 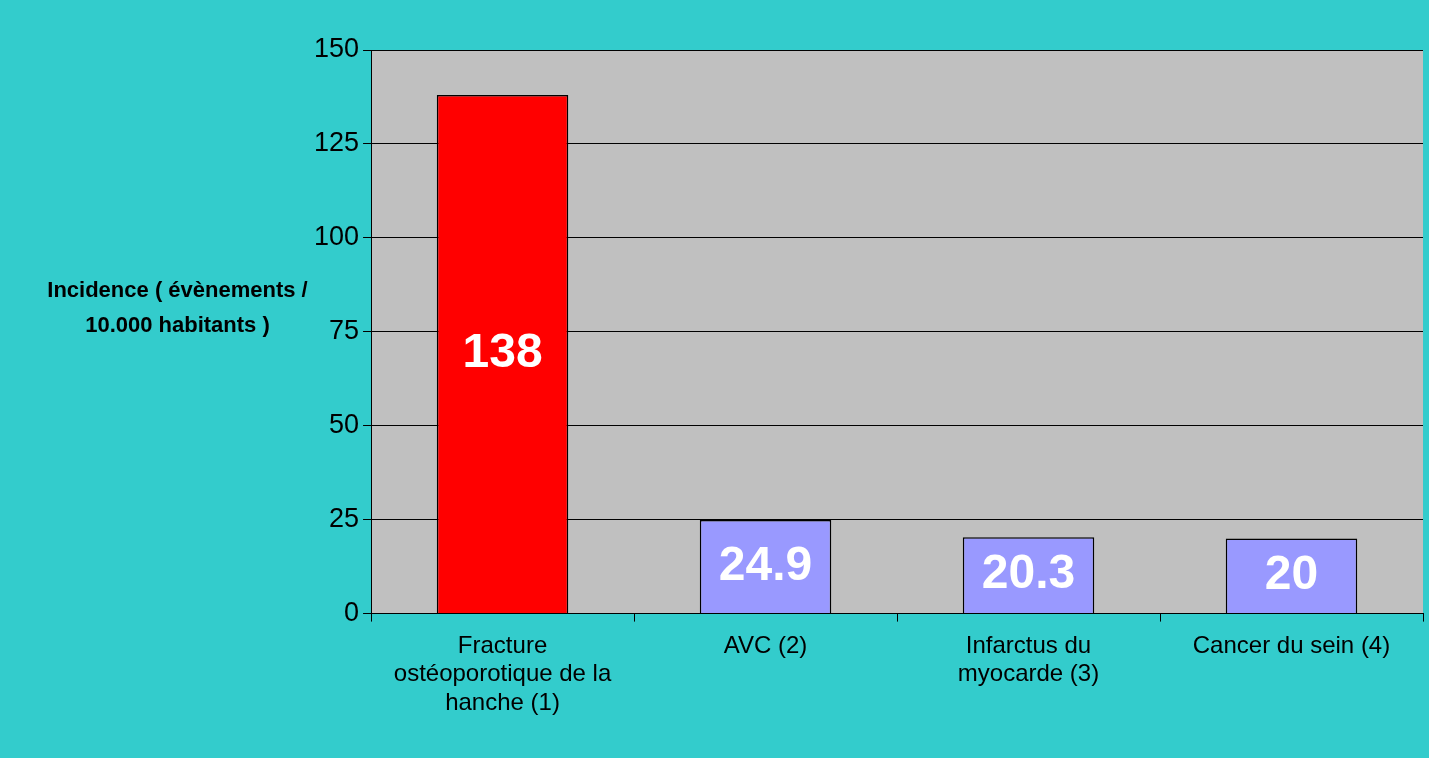 What do you see at coordinates (502, 351) in the screenshot?
I see `data-label: 138` at bounding box center [502, 351].